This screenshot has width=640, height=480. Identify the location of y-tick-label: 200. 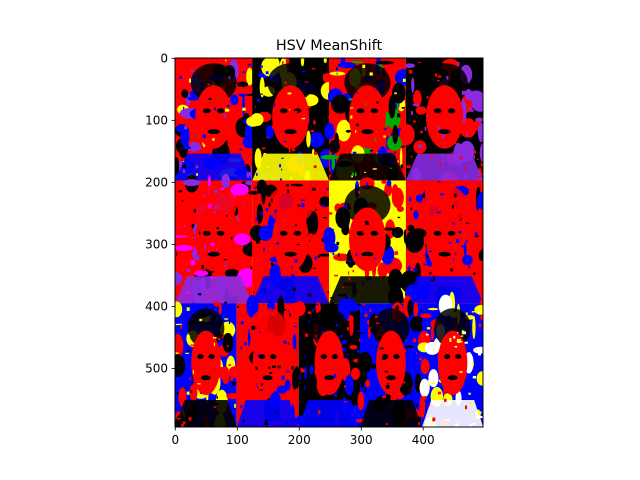
(156, 183).